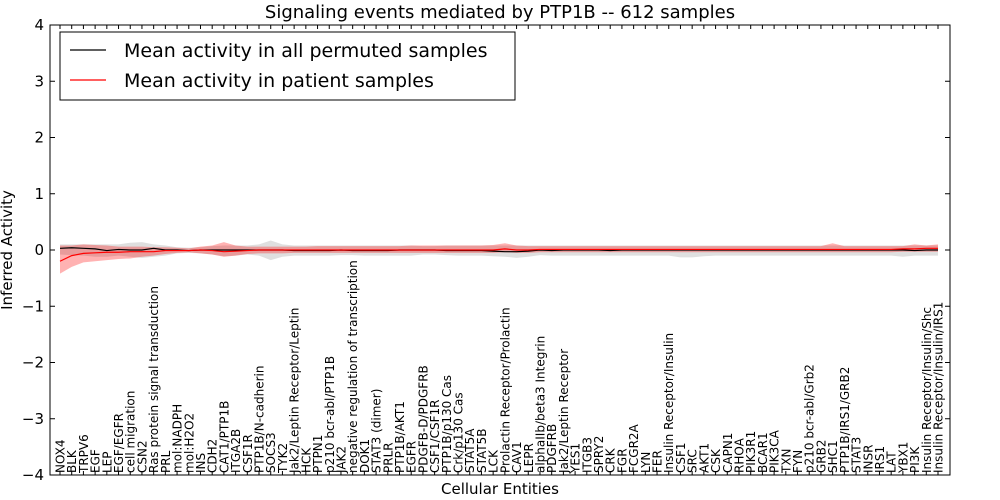  I want to click on x-tick-label: PTPN1, so click(318, 454).